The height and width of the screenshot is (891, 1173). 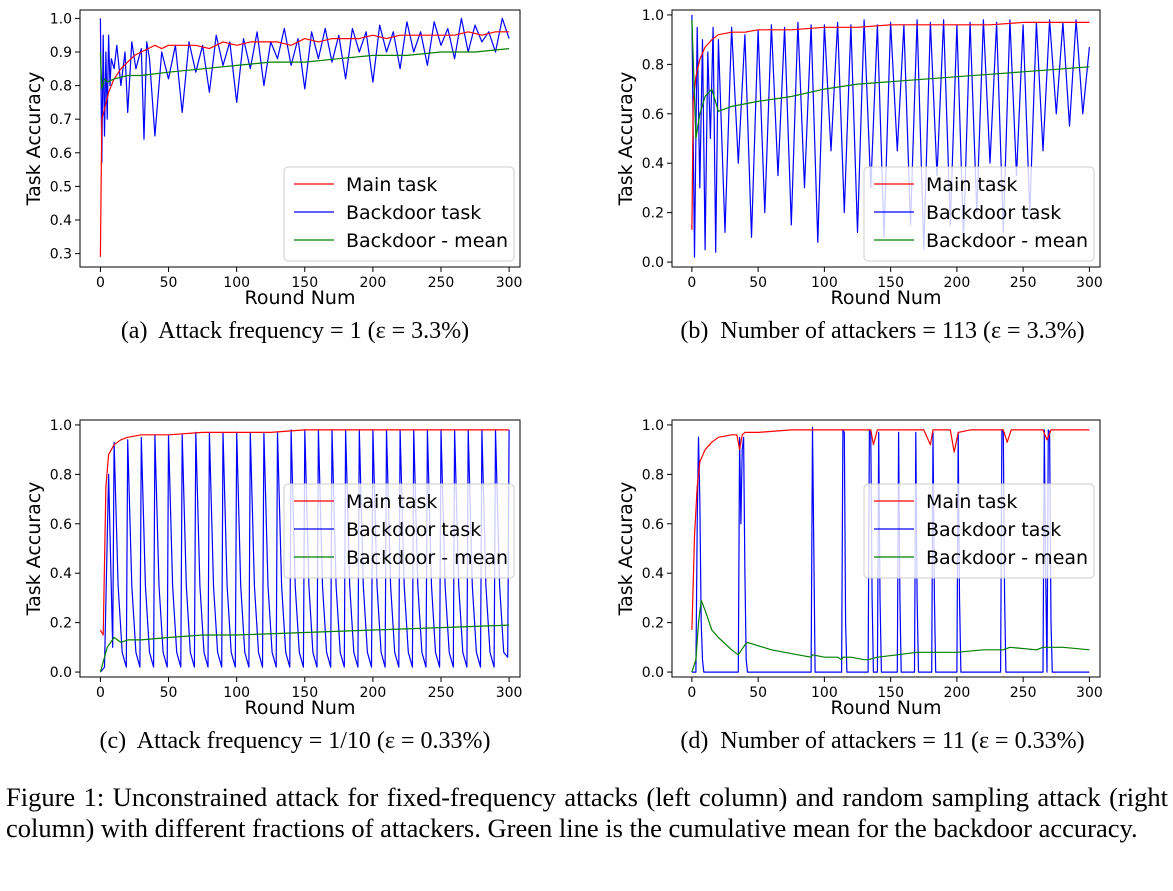 What do you see at coordinates (61, 255) in the screenshot?
I see `y-tick-label: 0.3` at bounding box center [61, 255].